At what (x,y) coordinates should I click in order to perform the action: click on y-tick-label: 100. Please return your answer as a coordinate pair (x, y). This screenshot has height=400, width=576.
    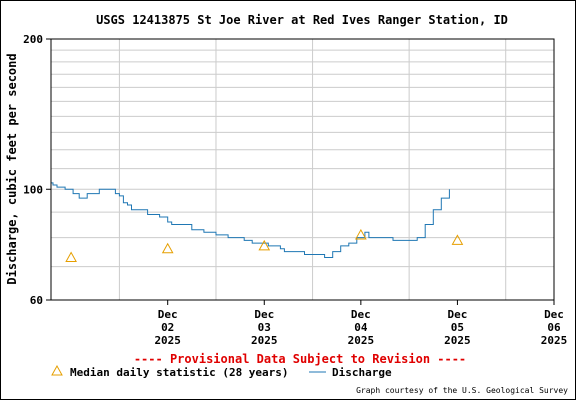
    Looking at the image, I should click on (33, 189).